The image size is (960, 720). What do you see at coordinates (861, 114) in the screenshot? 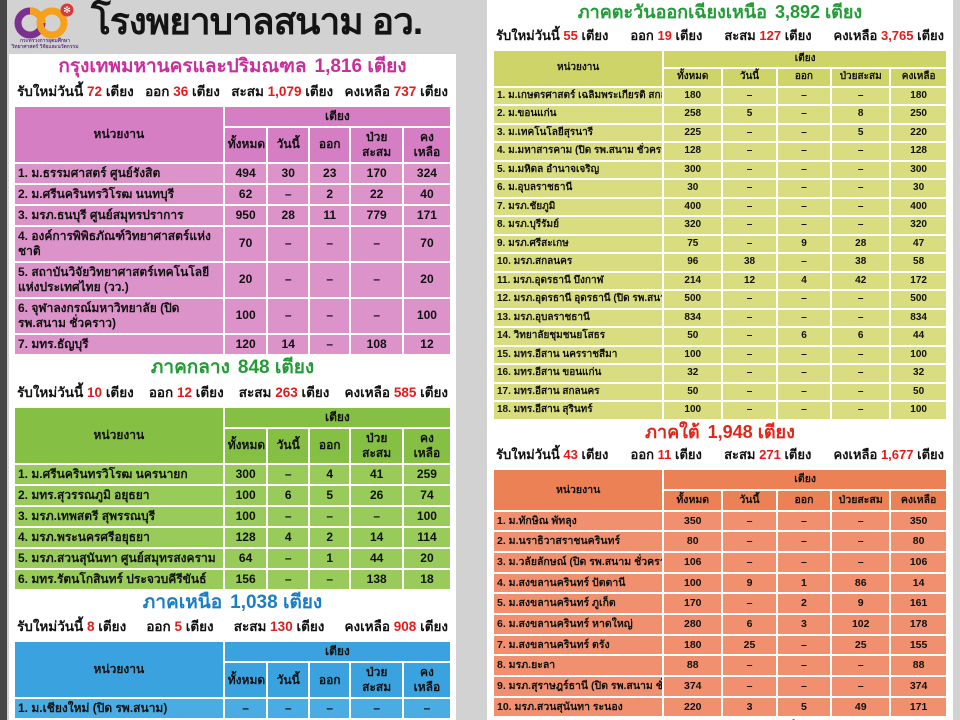
I see `bed-value: 8` at bounding box center [861, 114].